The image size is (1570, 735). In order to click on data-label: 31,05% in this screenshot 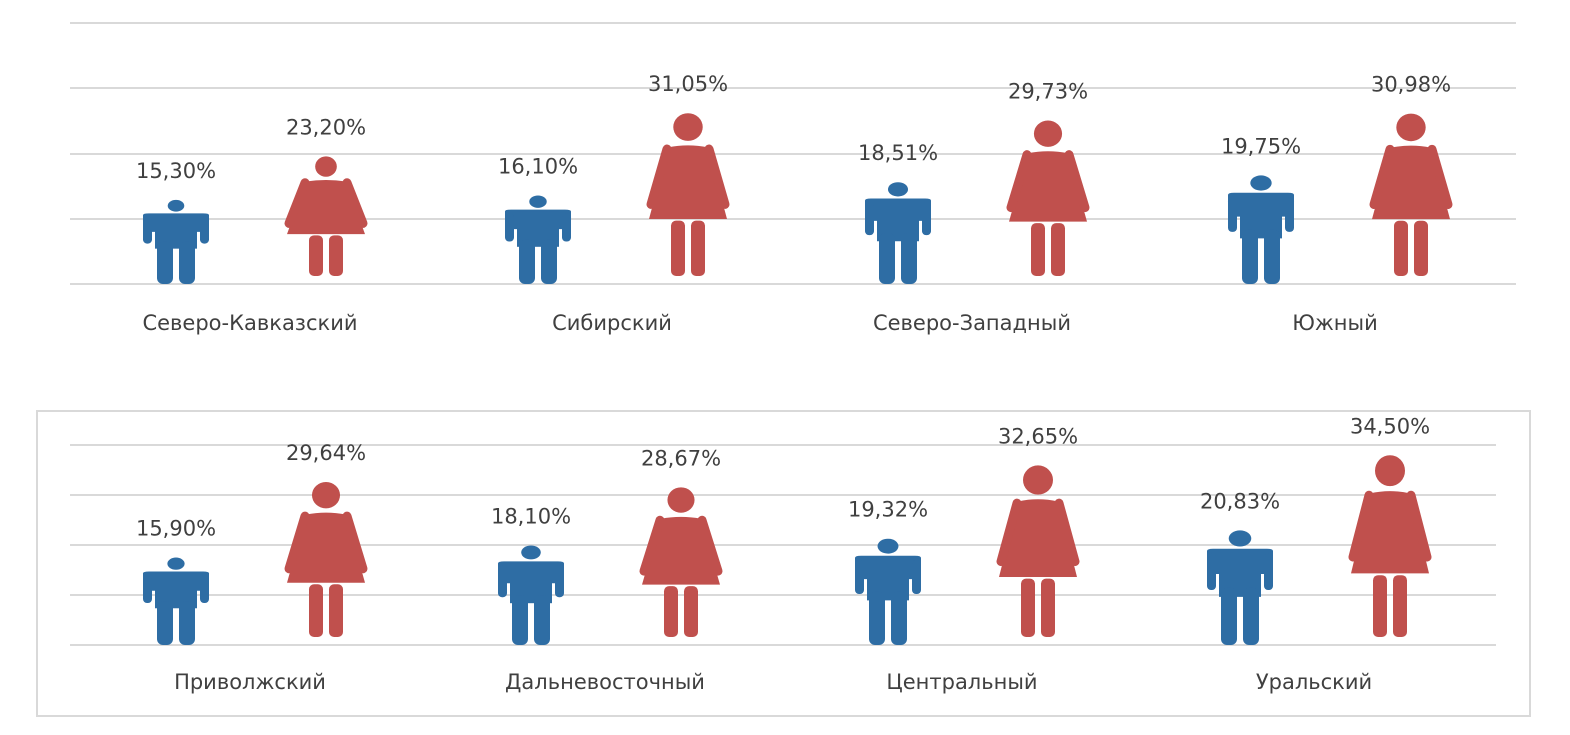, I will do `click(688, 84)`.